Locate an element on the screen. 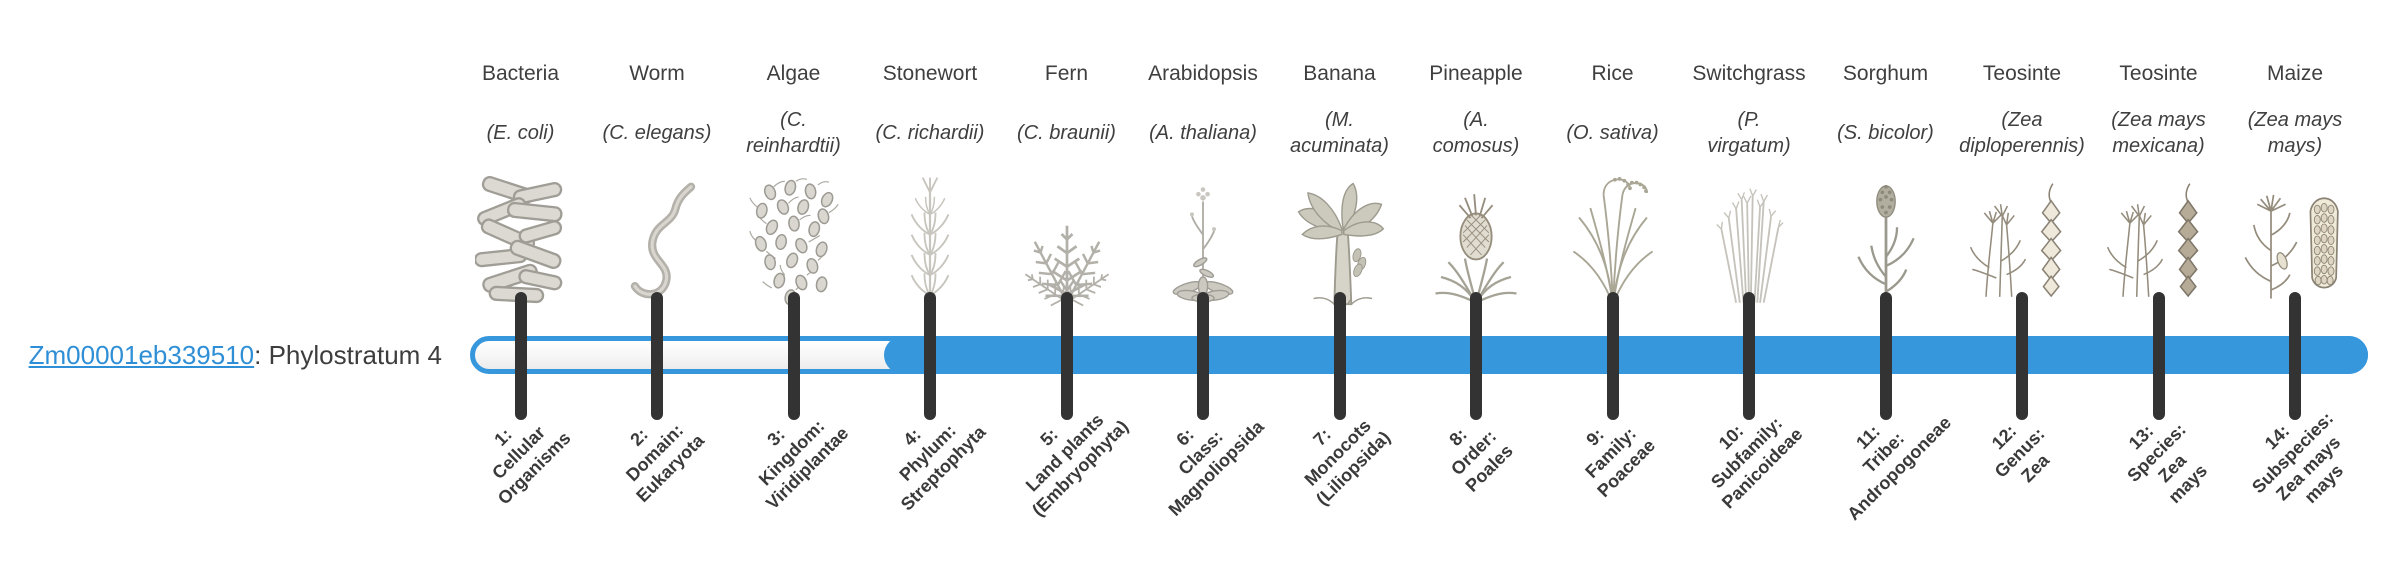 The width and height of the screenshot is (2400, 580). taxon-common-name: Sorghum is located at coordinates (1885, 73).